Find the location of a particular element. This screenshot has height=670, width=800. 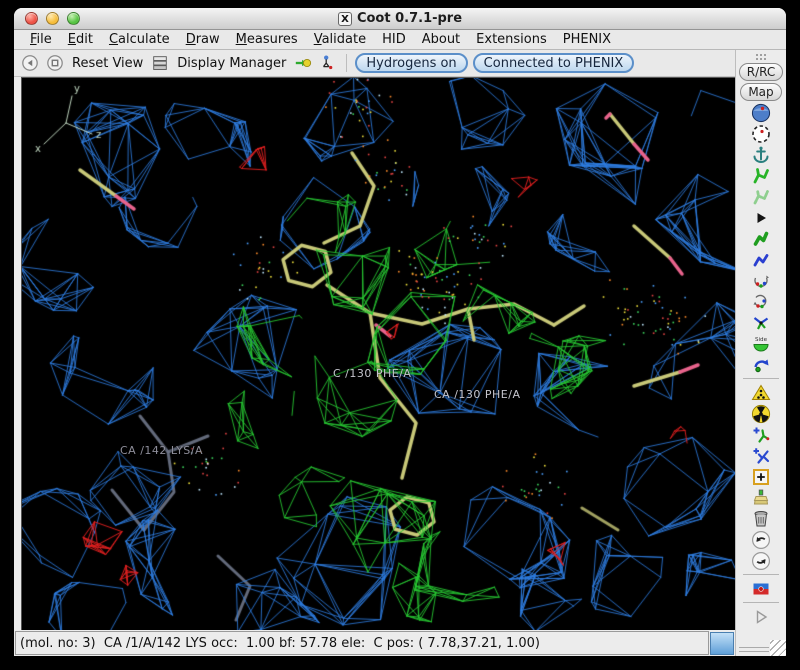

real-space-refine-zone-icon is located at coordinates (761, 175).